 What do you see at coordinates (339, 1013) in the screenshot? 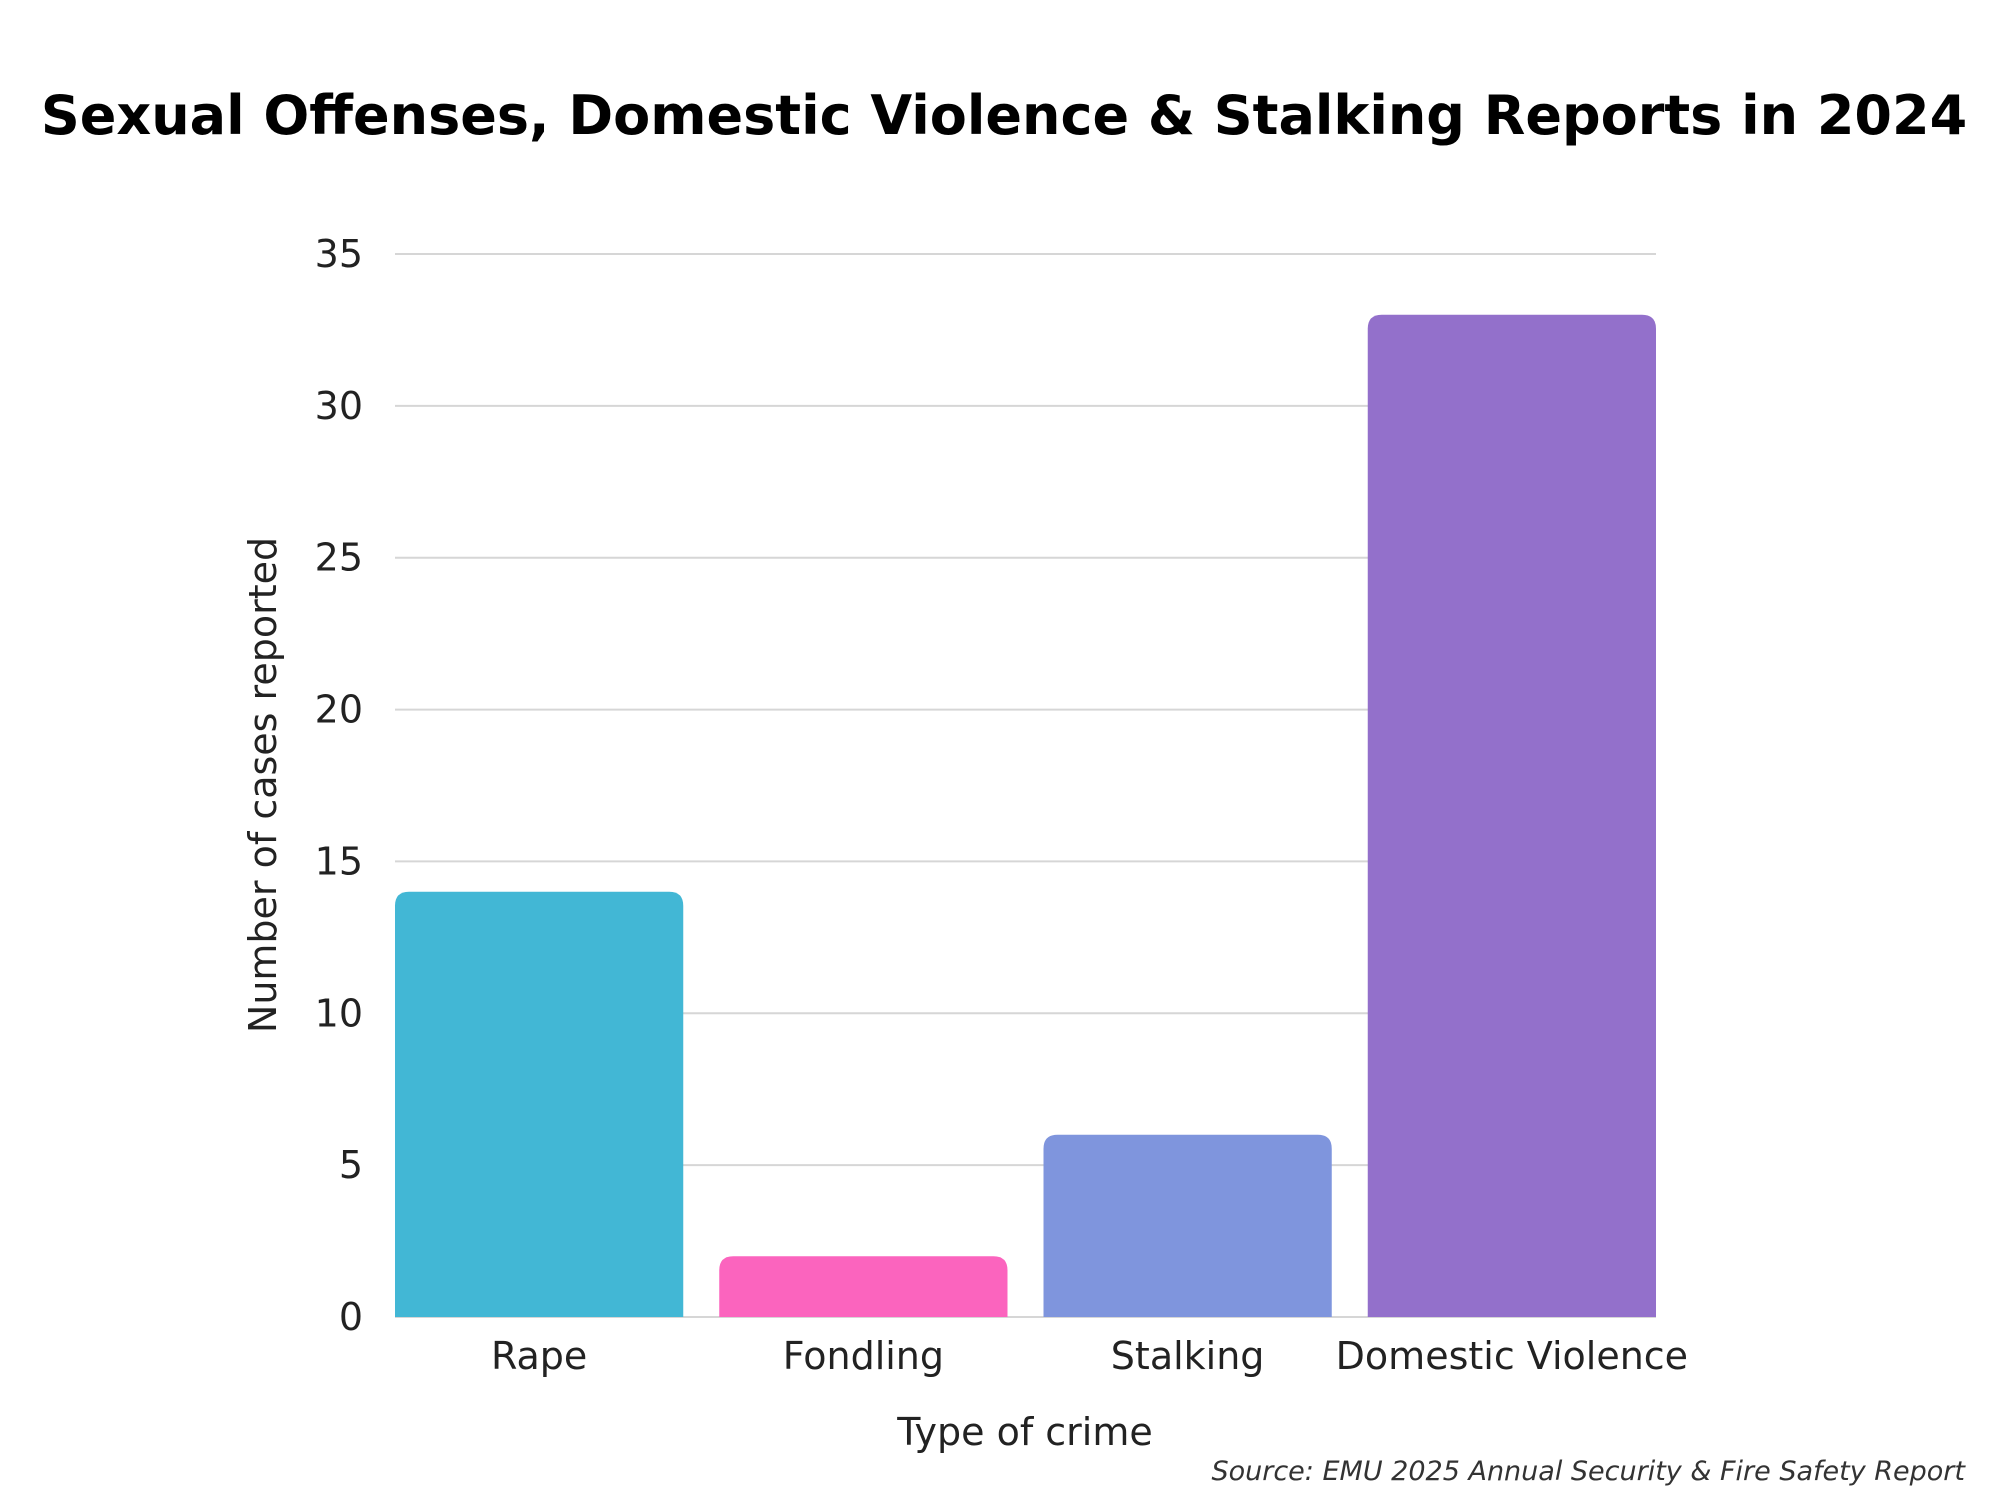
I see `y-tick-label: 10` at bounding box center [339, 1013].